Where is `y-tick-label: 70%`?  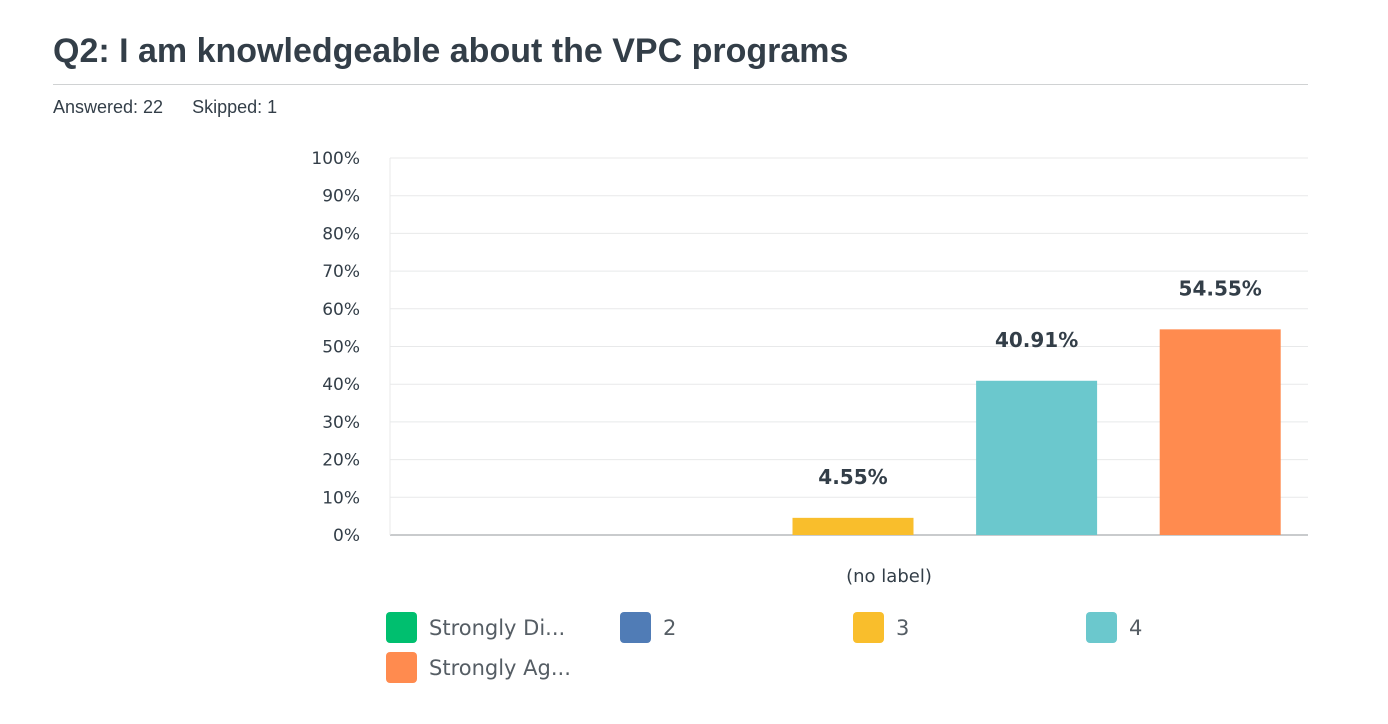
y-tick-label: 70% is located at coordinates (341, 272).